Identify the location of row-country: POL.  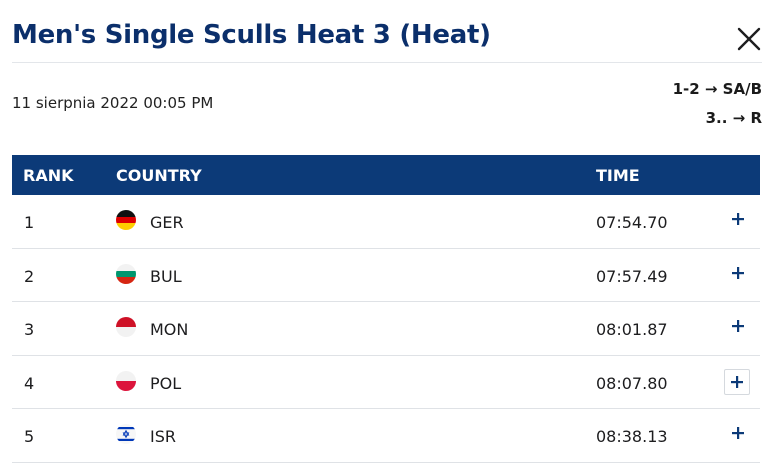
(166, 383).